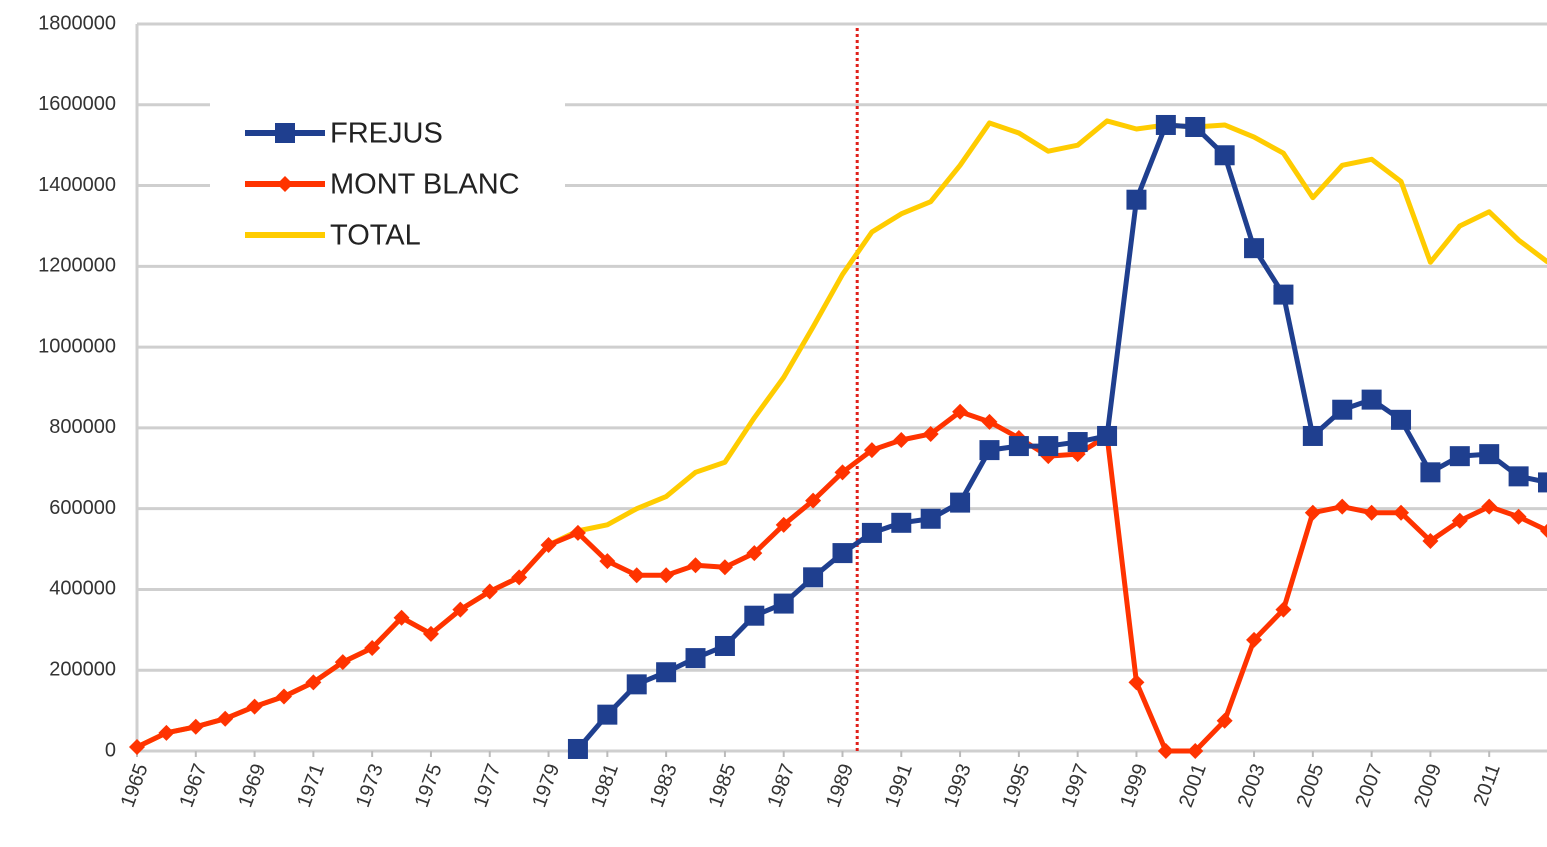 The height and width of the screenshot is (847, 1547). What do you see at coordinates (1311, 785) in the screenshot?
I see `x-tick-label: 2005` at bounding box center [1311, 785].